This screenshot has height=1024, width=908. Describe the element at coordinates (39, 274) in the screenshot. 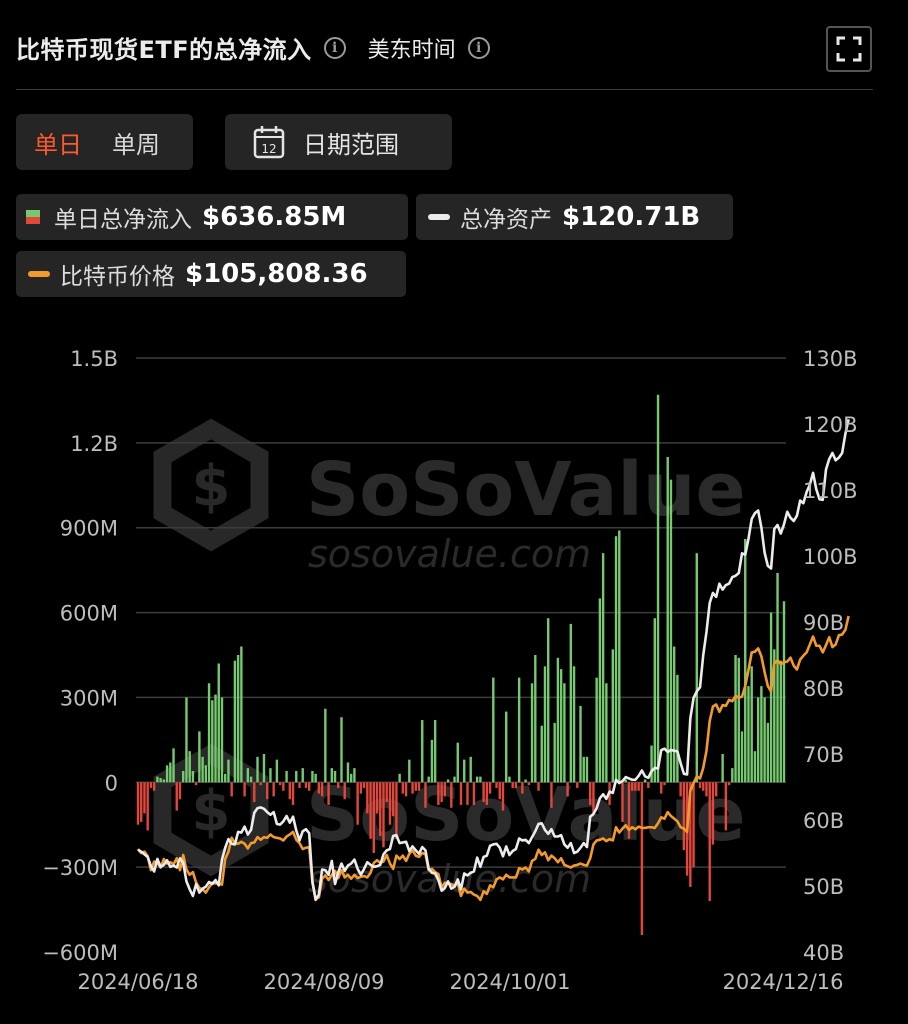

I see `line-swatch-icon` at that location.